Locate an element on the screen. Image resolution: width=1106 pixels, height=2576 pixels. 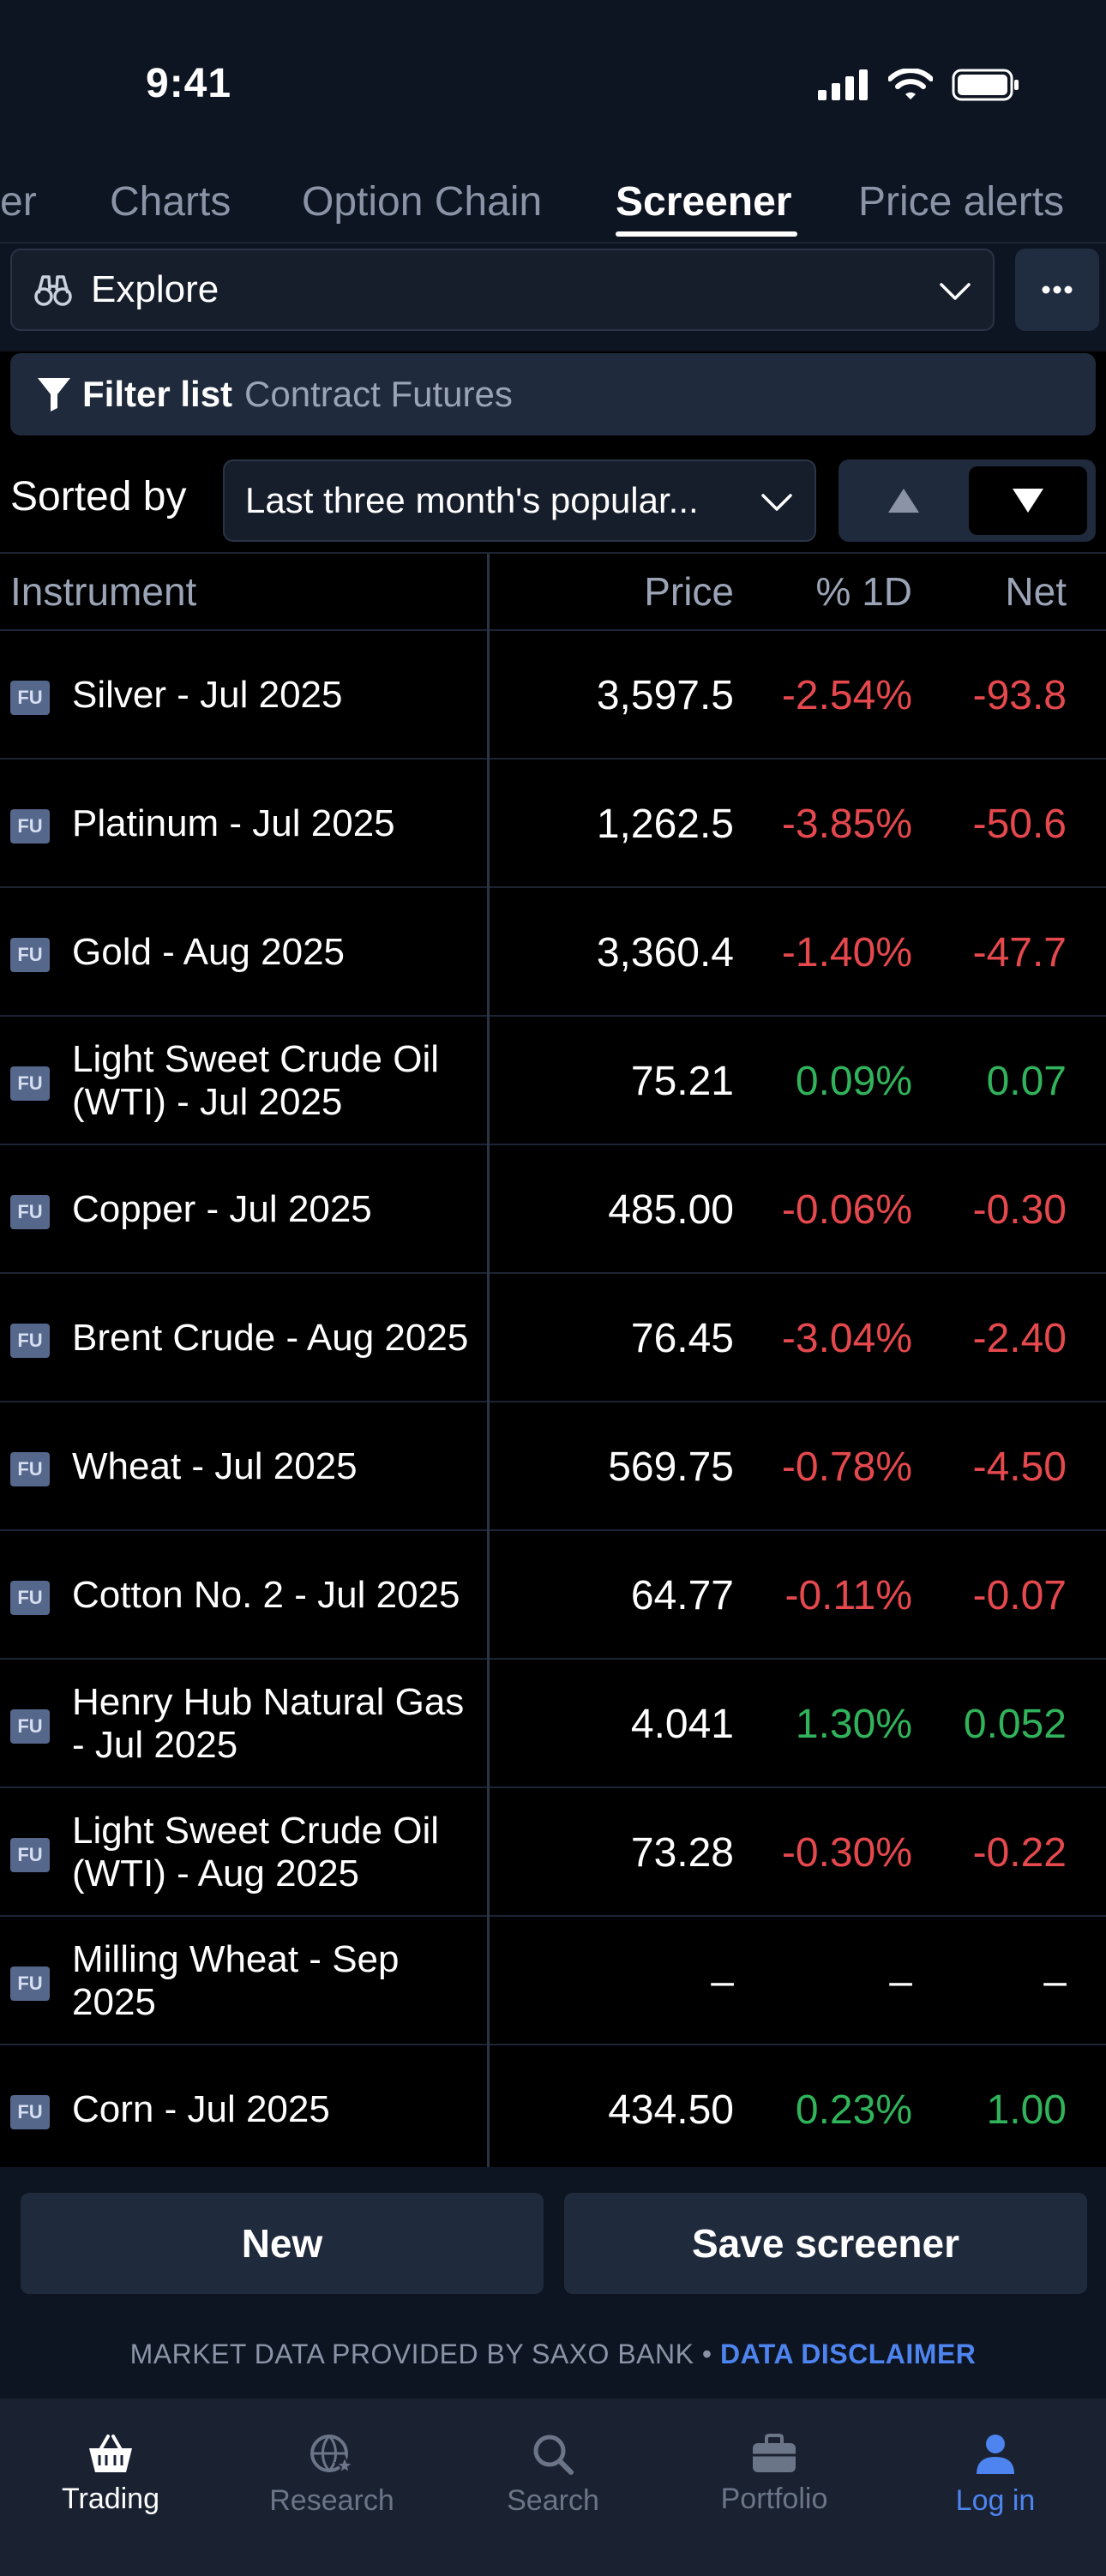
battery-icon is located at coordinates (985, 85).